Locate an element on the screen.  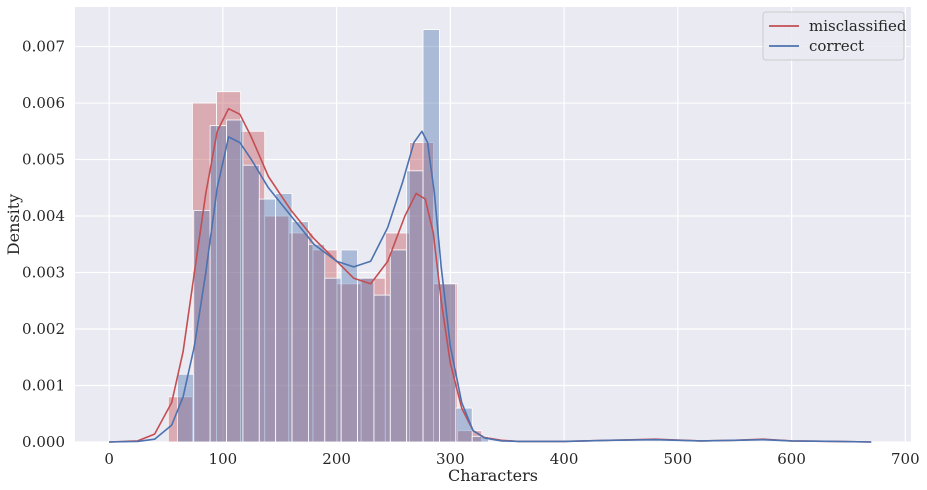
y-axis-ticks: 0.000 0.001 0.002 0.003 0.004 0.005 0.006 0.007 is located at coordinates (43, 244).